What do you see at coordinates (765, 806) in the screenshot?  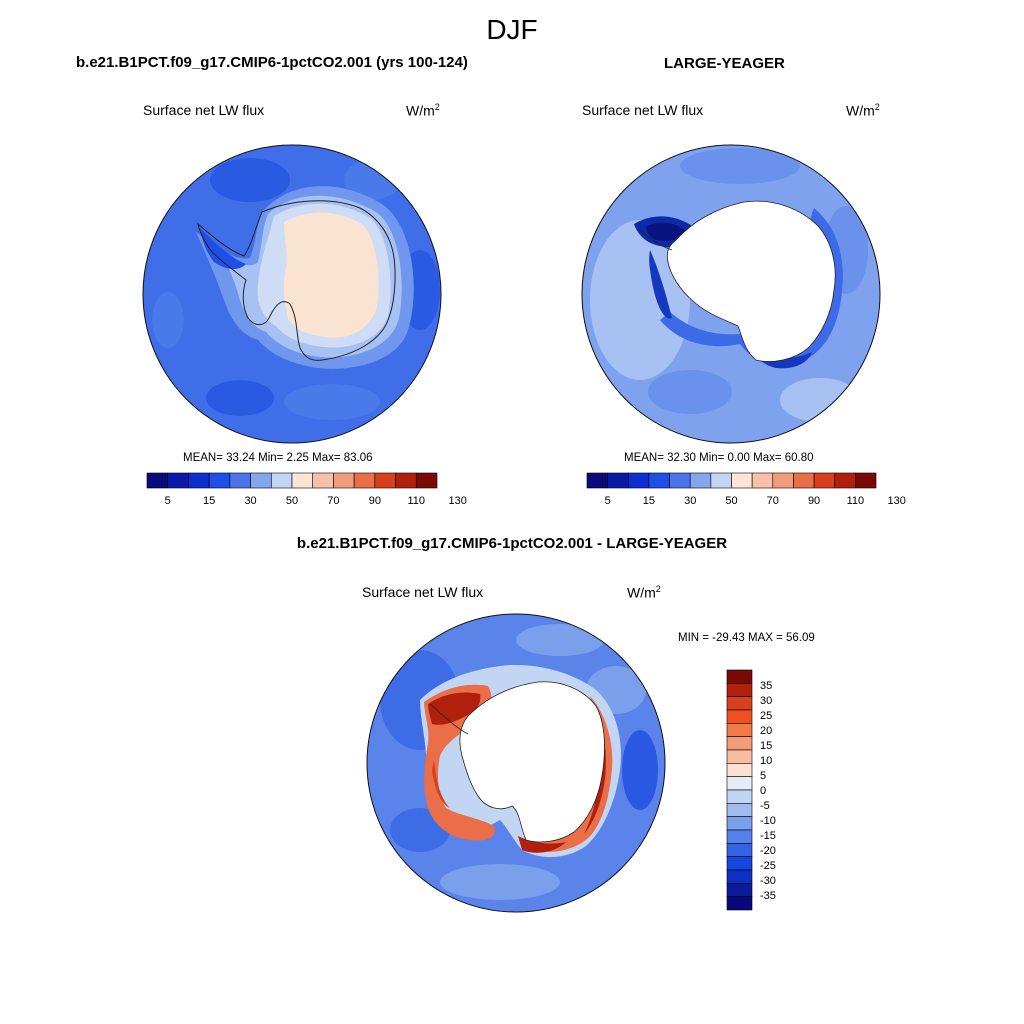 I see `diff-colorbar-label: -5` at bounding box center [765, 806].